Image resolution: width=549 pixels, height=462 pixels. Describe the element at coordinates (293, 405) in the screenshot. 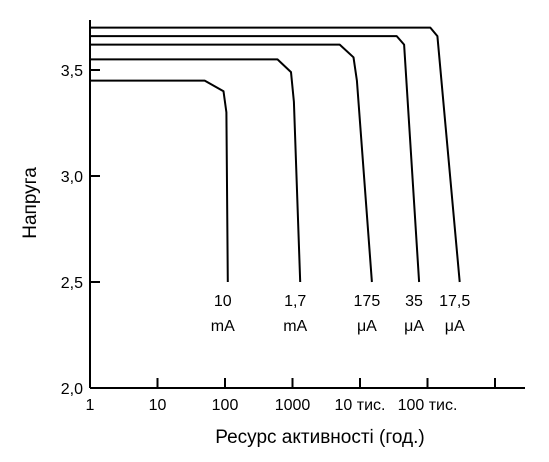

I see `x-tick-label-3: 1000` at that location.